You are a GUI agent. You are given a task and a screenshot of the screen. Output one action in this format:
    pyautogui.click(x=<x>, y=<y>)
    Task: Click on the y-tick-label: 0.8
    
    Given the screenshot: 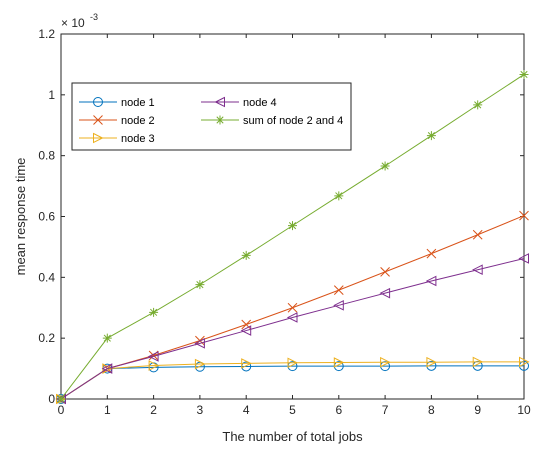 What is the action you would take?
    pyautogui.click(x=46, y=156)
    